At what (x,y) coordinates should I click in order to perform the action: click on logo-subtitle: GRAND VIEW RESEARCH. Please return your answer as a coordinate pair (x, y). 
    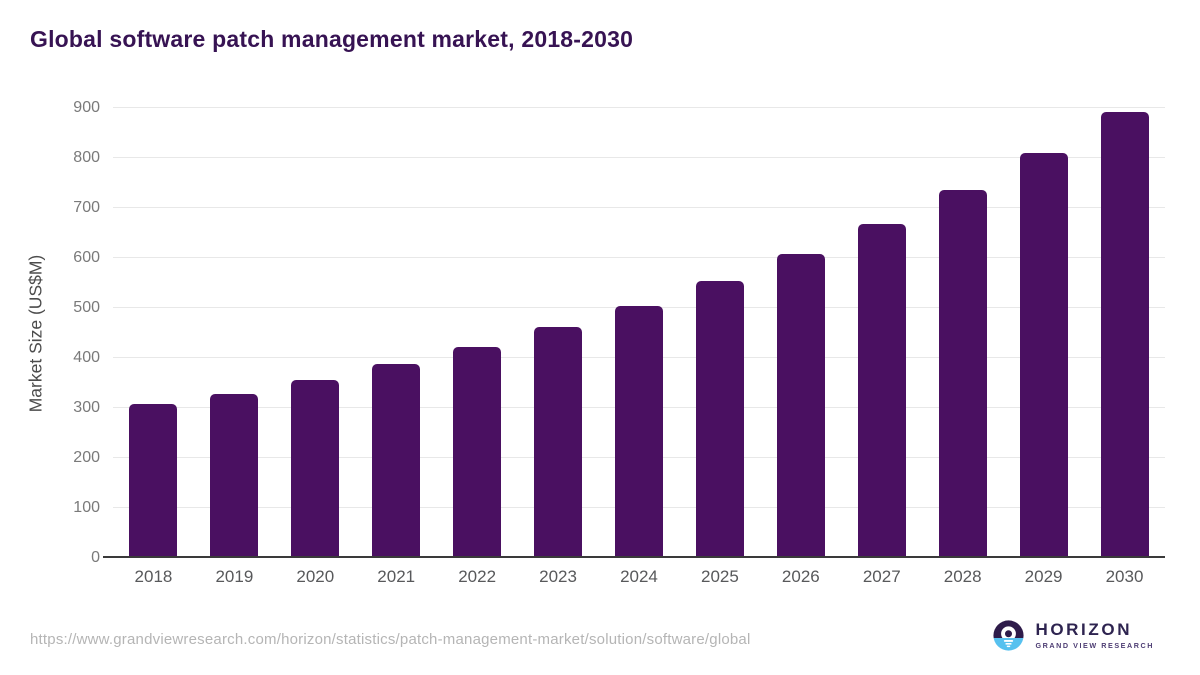
    Looking at the image, I should click on (1094, 645).